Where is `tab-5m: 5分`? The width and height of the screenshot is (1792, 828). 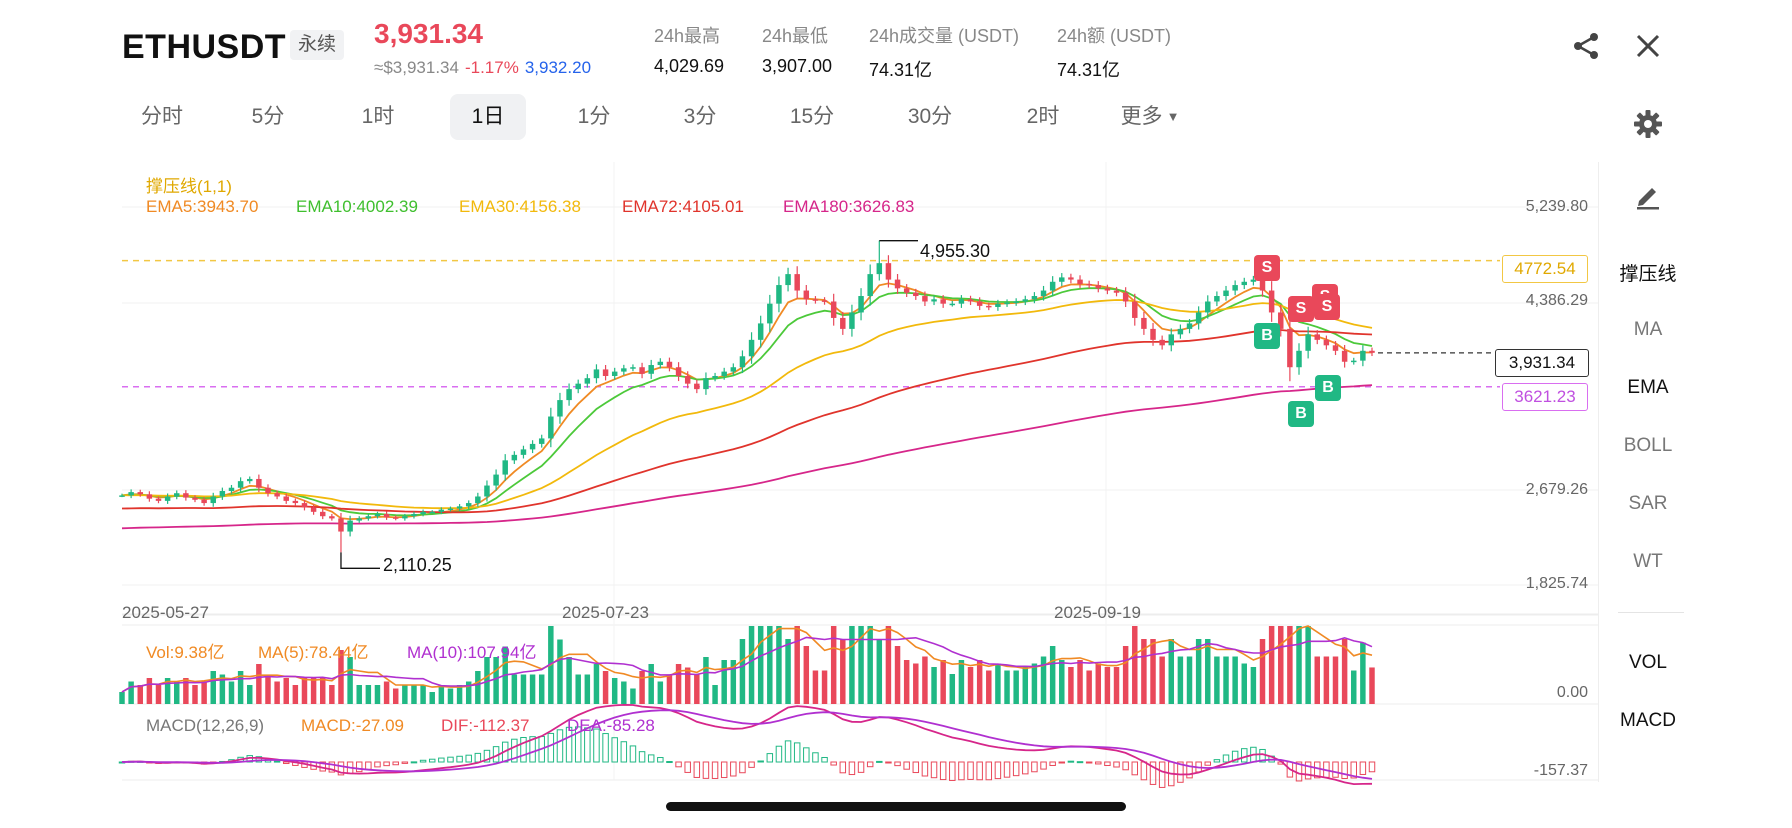
tab-5m: 5分 is located at coordinates (268, 116).